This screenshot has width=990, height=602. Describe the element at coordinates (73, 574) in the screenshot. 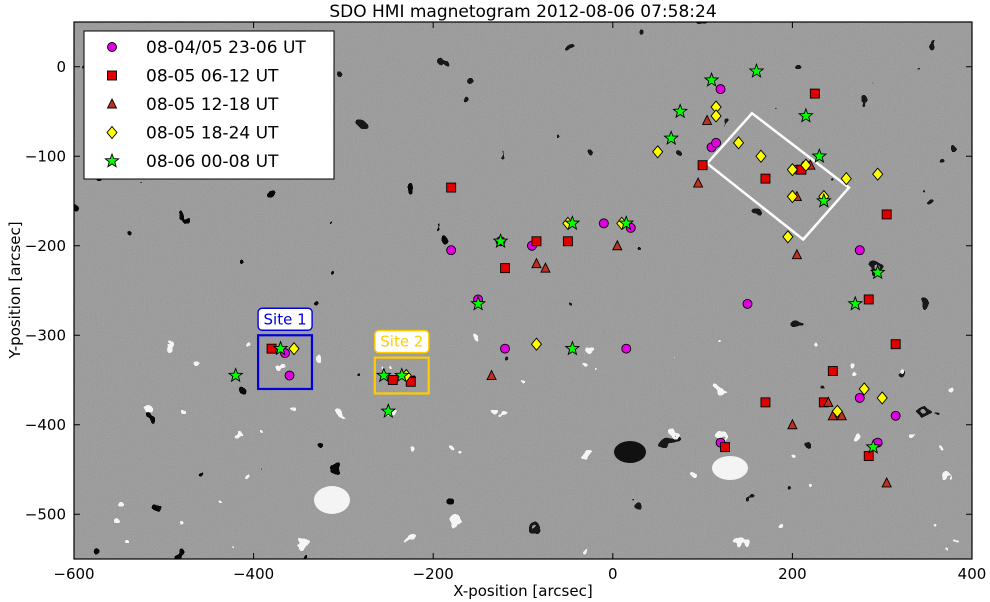

I see `x-tick-label-1: −600` at that location.